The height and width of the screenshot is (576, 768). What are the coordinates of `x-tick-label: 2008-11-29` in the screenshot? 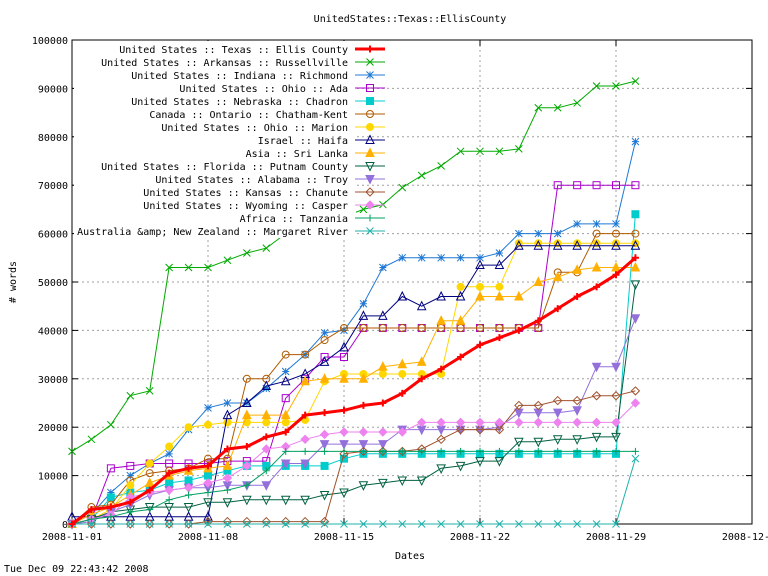 It's located at (616, 537).